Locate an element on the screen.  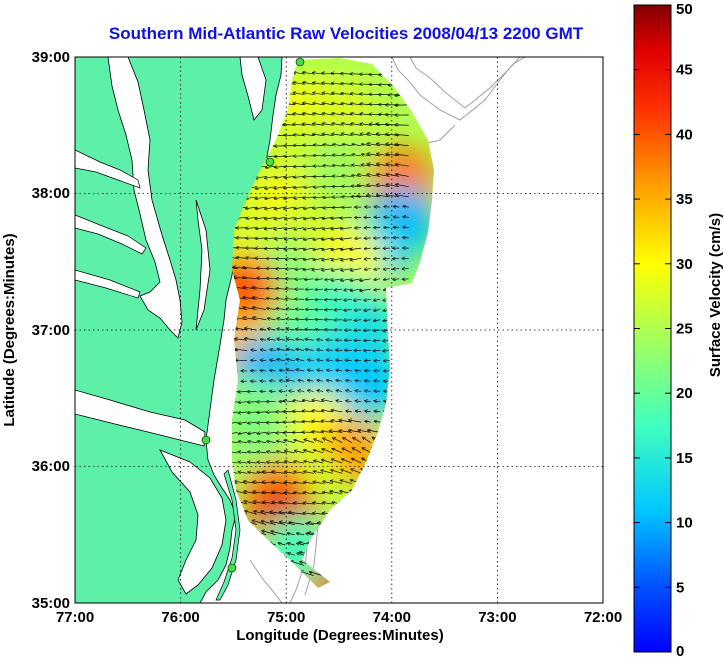
colorbar-tick-label: 15 is located at coordinates (684, 458).